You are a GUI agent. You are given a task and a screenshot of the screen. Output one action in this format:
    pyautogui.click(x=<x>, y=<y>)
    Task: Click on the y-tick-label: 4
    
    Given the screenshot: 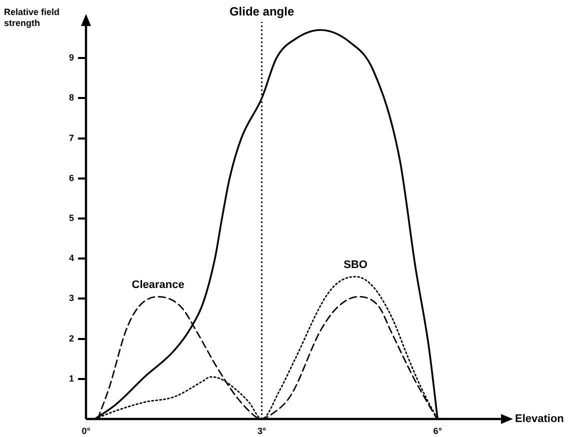 What is the action you would take?
    pyautogui.click(x=71, y=258)
    